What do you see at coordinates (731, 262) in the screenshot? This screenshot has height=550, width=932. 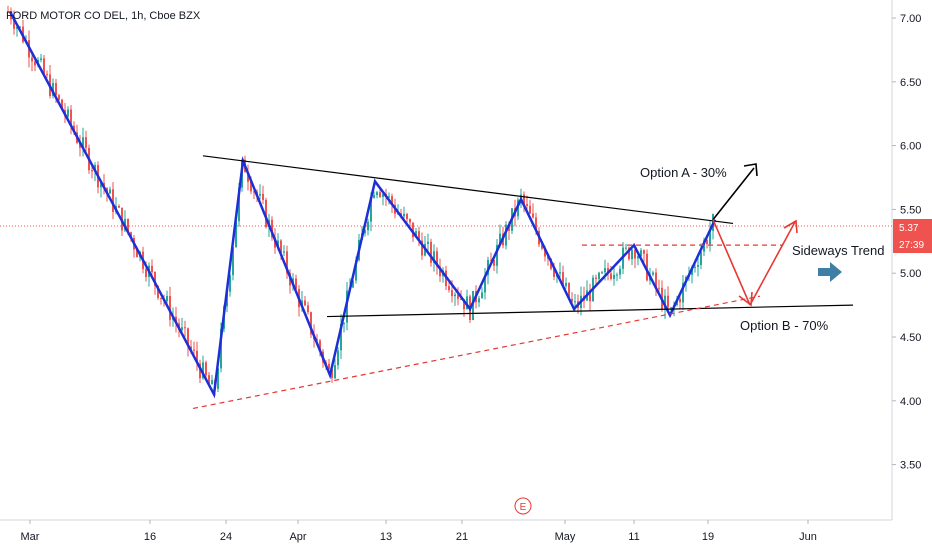 I see `option-b-arrow-down` at bounding box center [731, 262].